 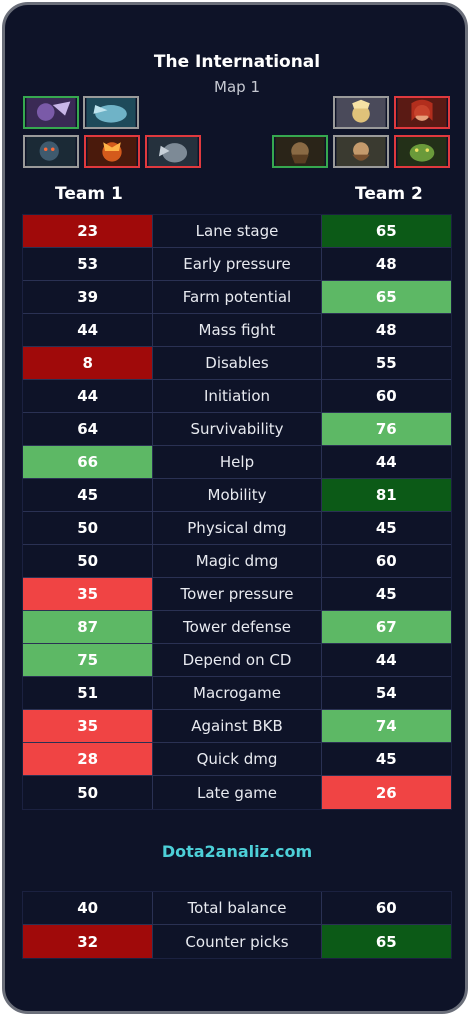 I want to click on team1-value: 87, so click(x=88, y=627).